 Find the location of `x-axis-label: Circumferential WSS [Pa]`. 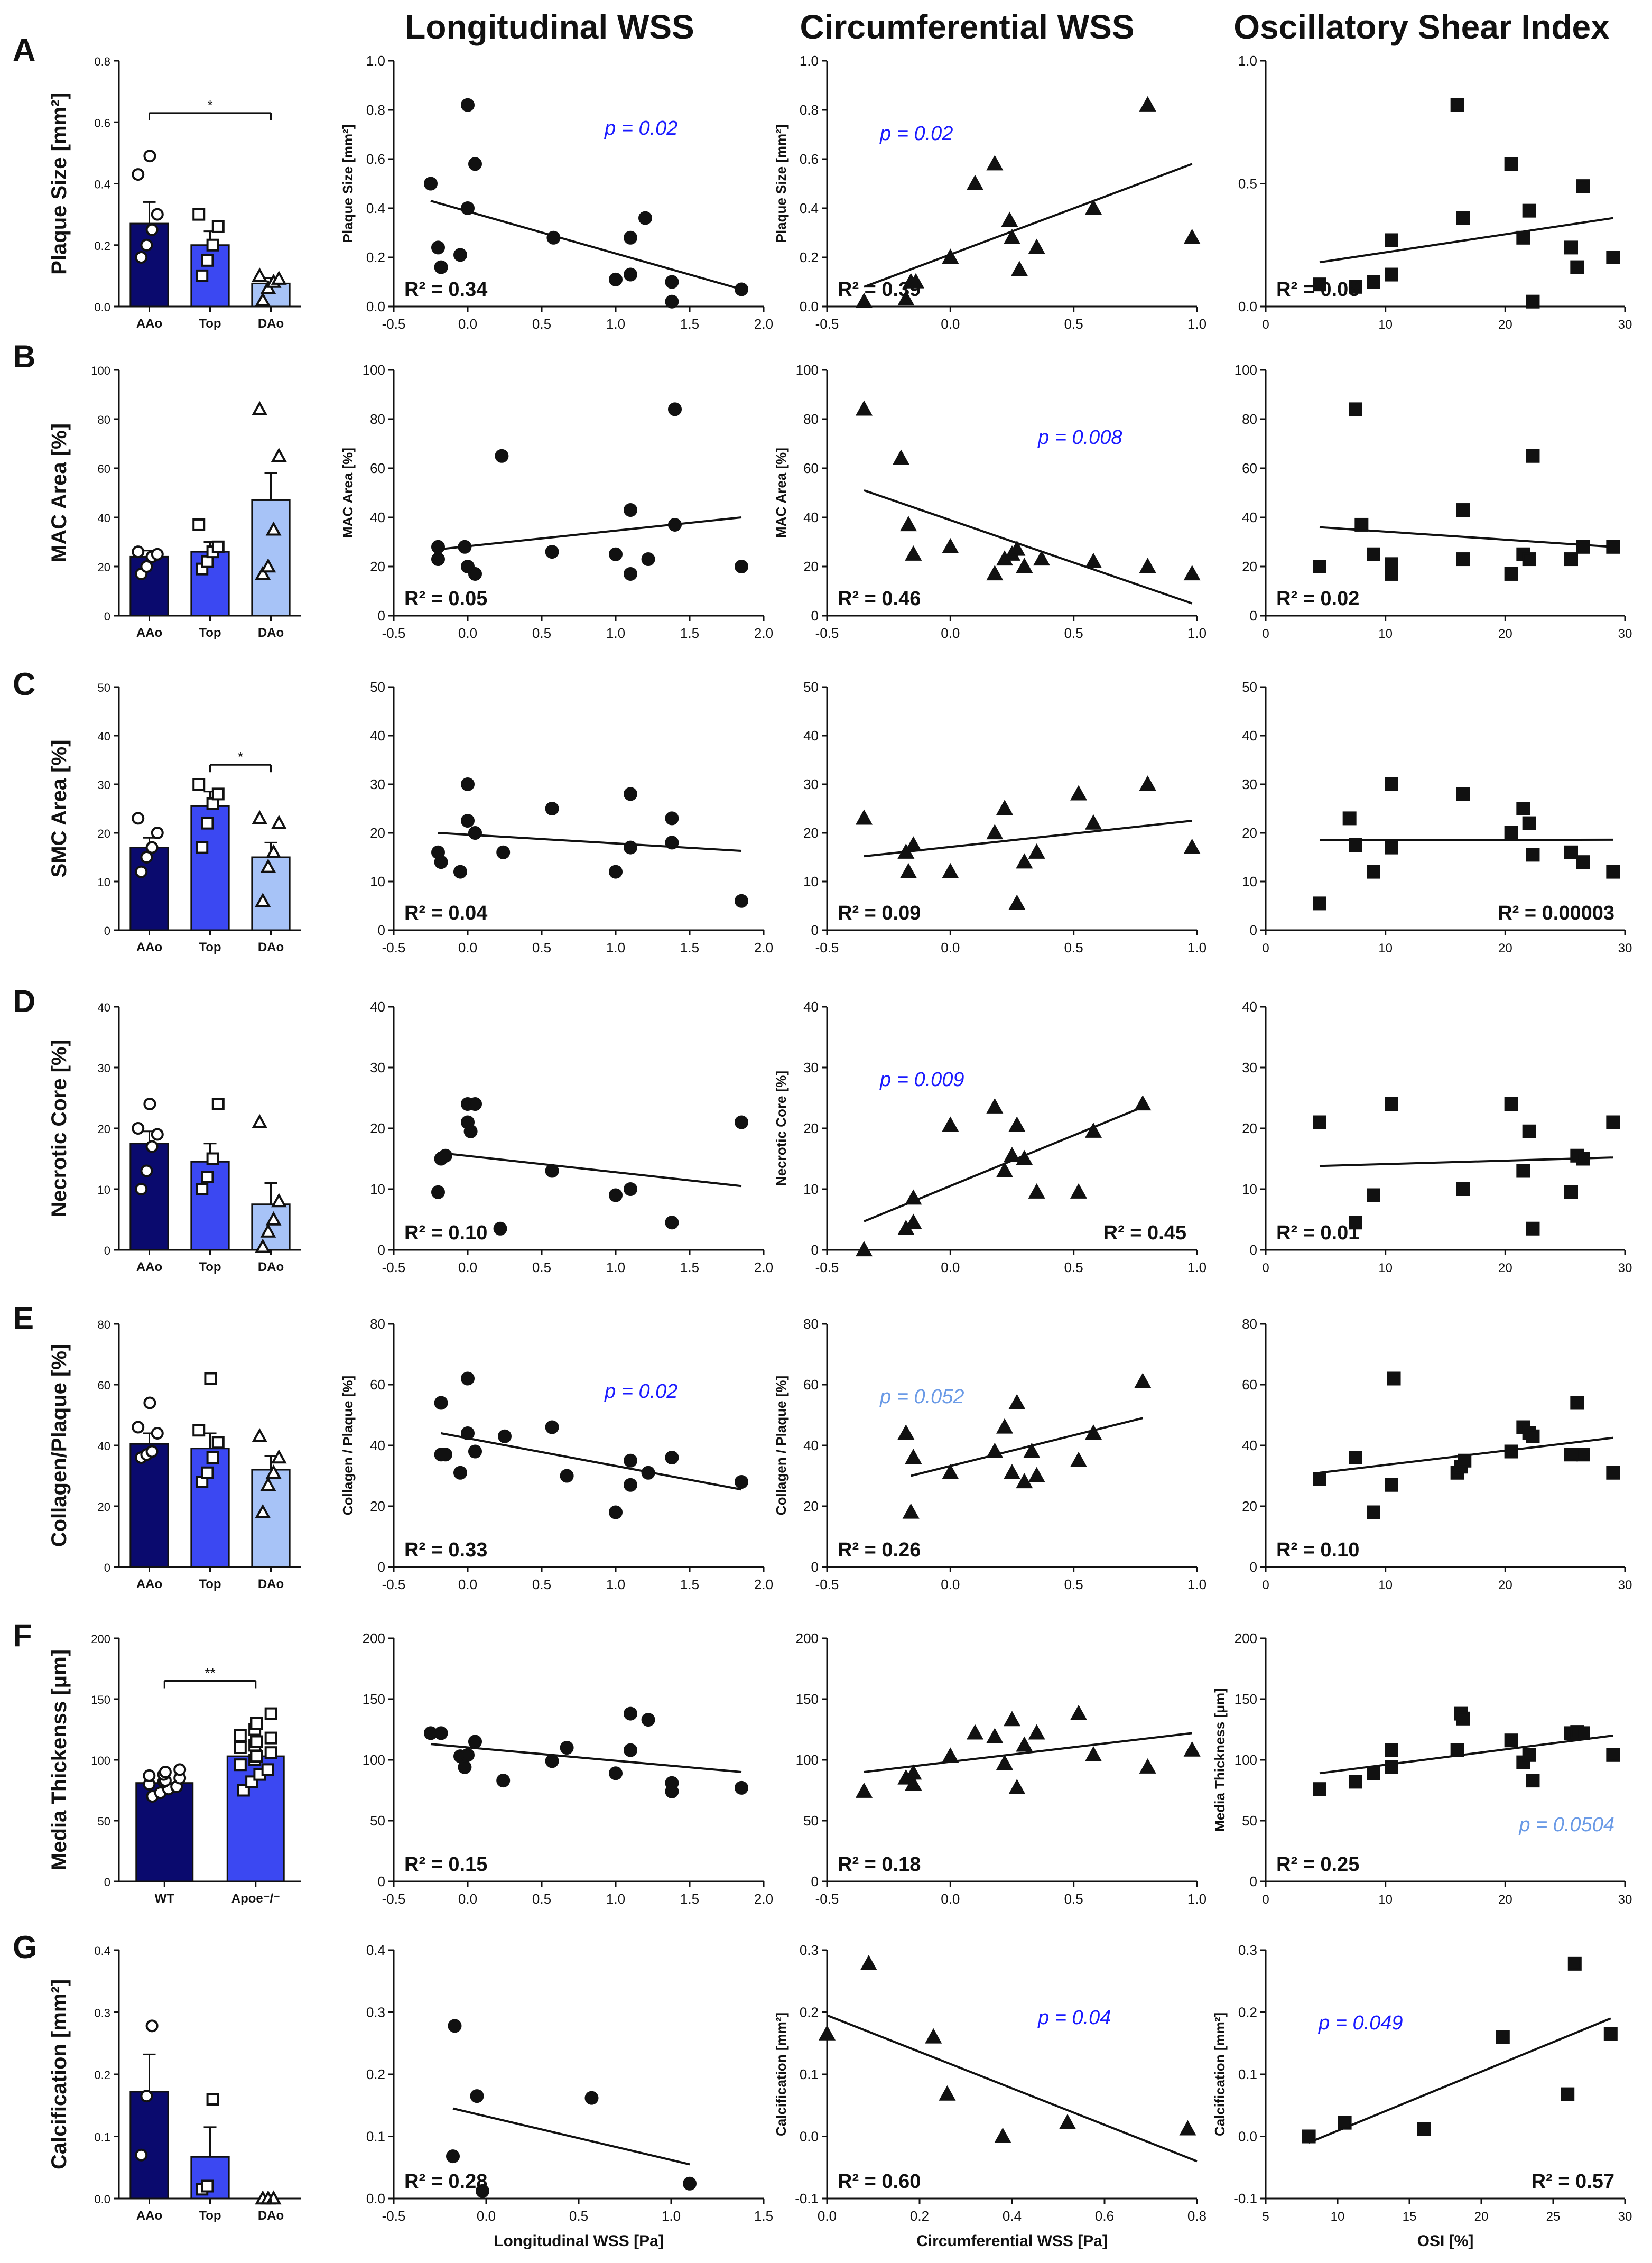

x-axis-label: Circumferential WSS [Pa] is located at coordinates (1012, 2241).